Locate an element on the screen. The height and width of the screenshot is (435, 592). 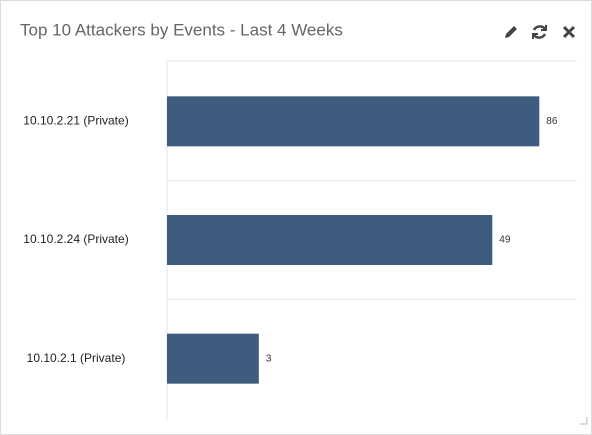
value-label: 49 is located at coordinates (505, 240).